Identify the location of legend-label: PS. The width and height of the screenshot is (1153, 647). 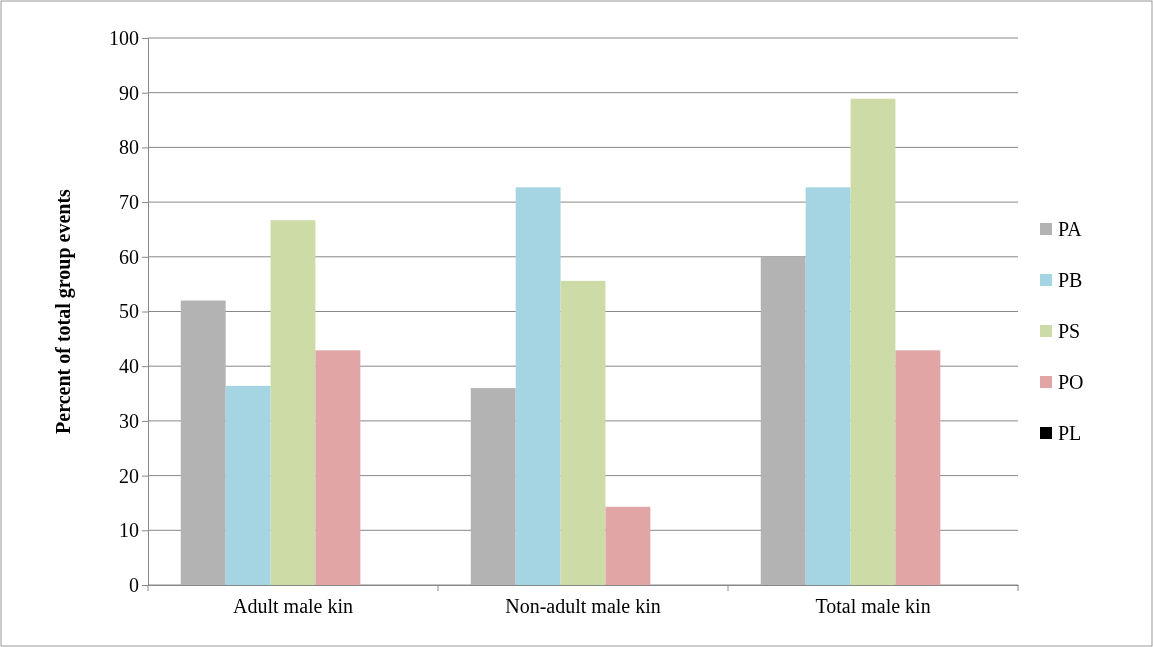
(1069, 331).